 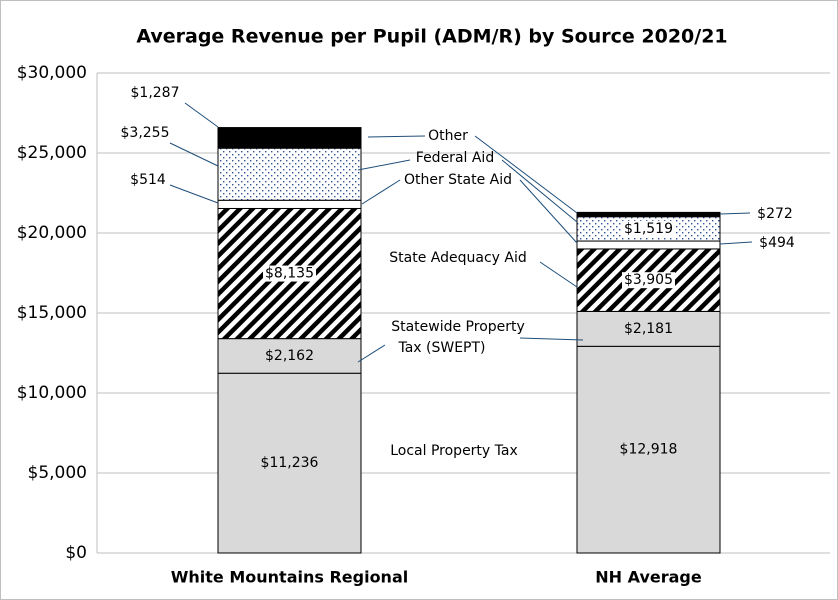 I want to click on series-label-line: Statewide Property, so click(x=458, y=327).